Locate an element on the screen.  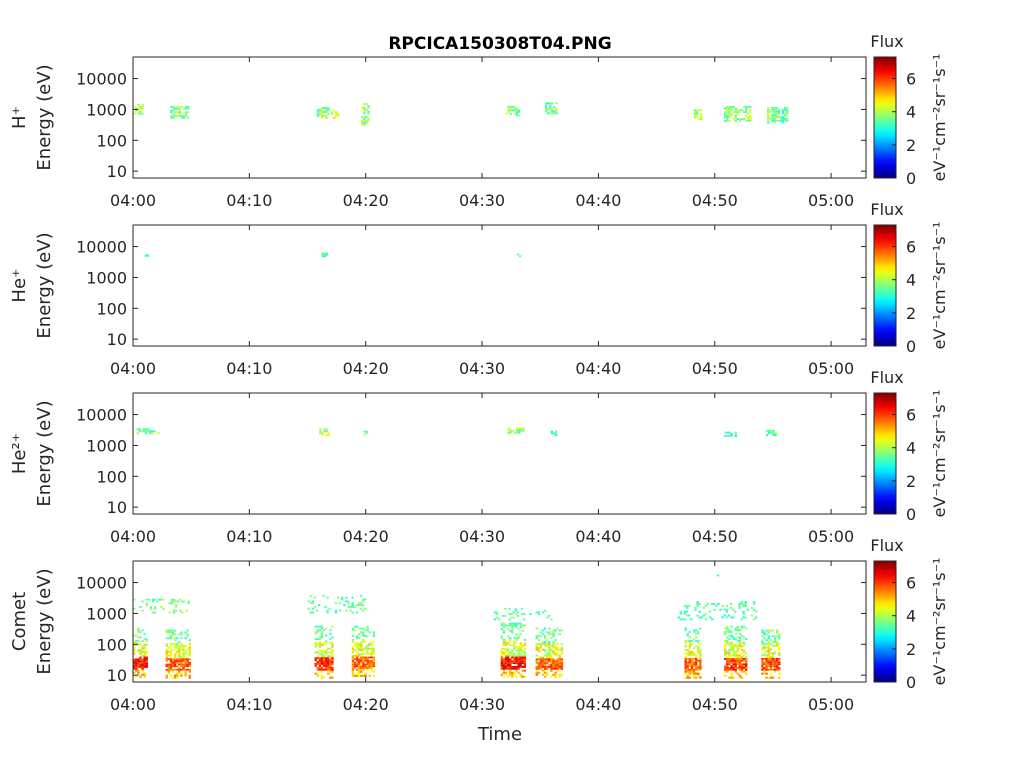
y-axis-label-units: Energy (eV) is located at coordinates (44, 285).